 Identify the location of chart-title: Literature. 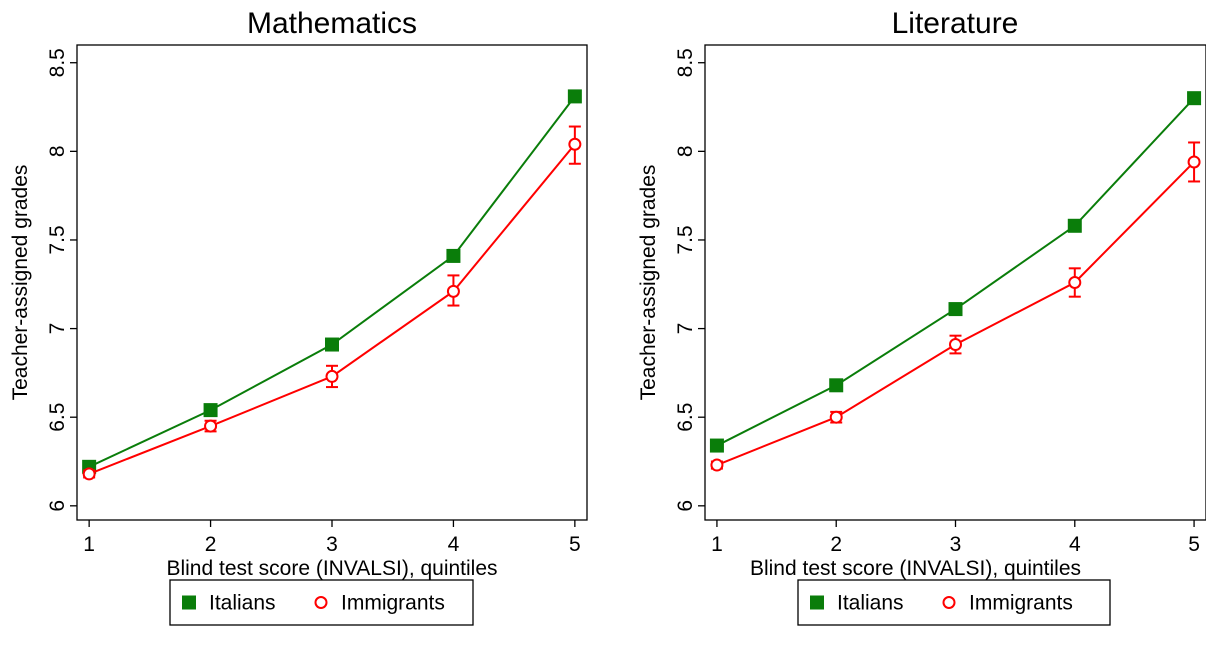
(955, 23).